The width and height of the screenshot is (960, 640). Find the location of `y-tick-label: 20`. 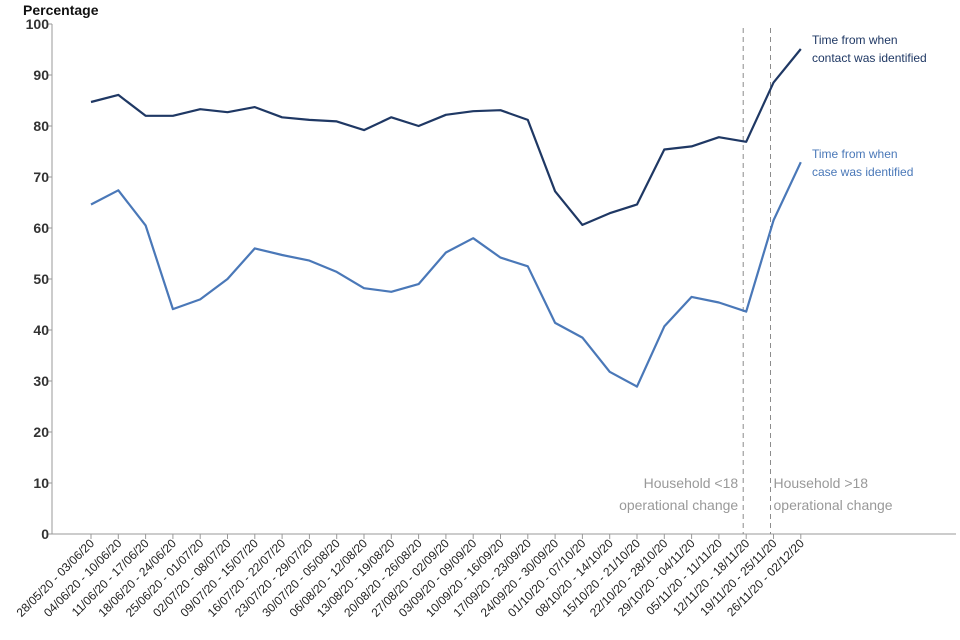

y-tick-label: 20 is located at coordinates (41, 432).